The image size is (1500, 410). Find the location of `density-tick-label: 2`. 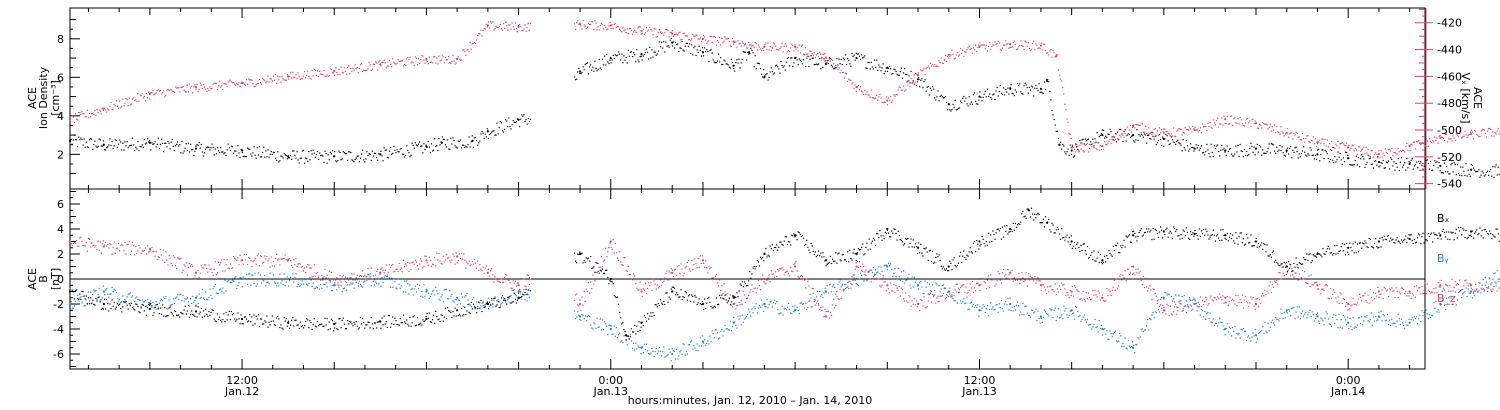

density-tick-label: 2 is located at coordinates (60, 154).